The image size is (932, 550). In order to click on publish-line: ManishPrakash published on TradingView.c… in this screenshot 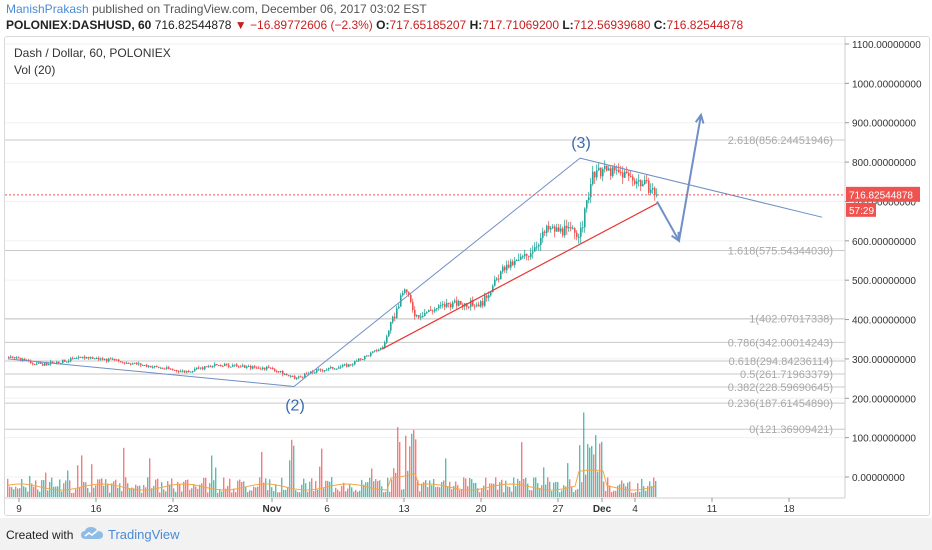, I will do `click(216, 9)`.